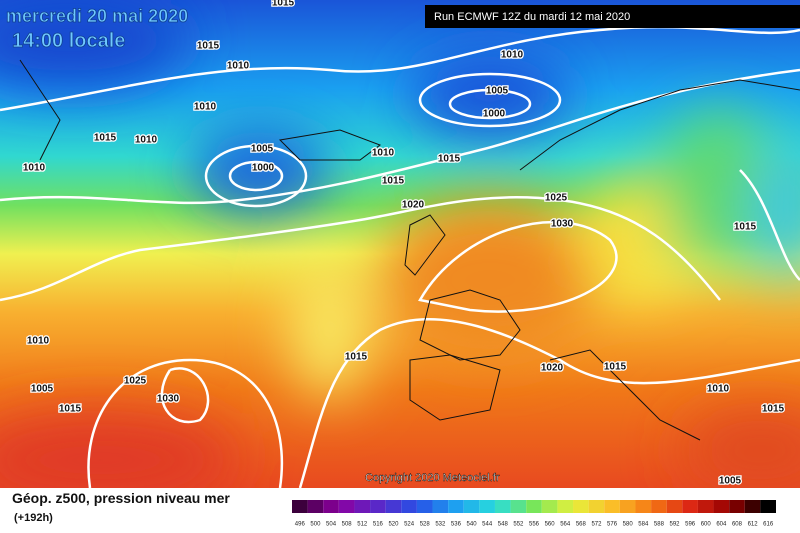 This screenshot has width=800, height=533. I want to click on scale-label: 564, so click(565, 525).